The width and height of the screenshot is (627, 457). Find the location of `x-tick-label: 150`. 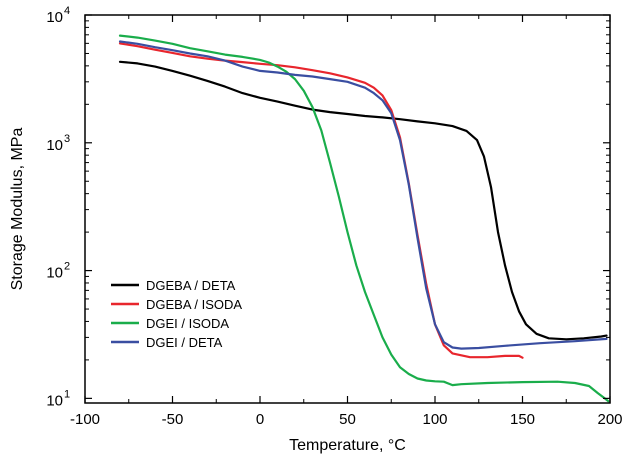

x-tick-label: 150 is located at coordinates (522, 419).